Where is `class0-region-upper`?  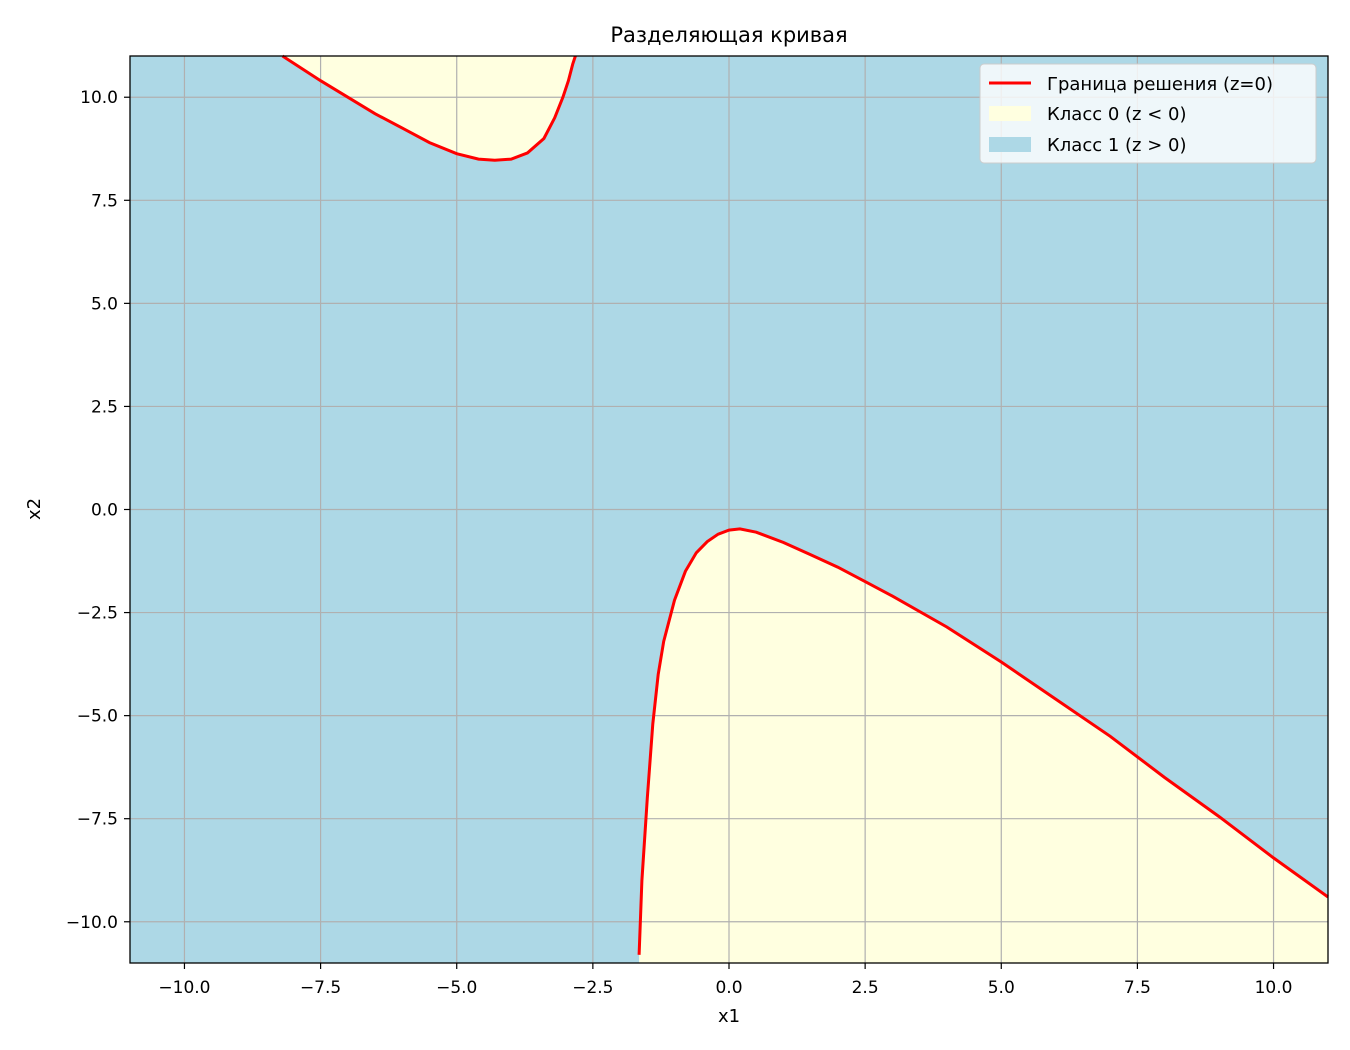
class0-region-upper is located at coordinates (429, 108).